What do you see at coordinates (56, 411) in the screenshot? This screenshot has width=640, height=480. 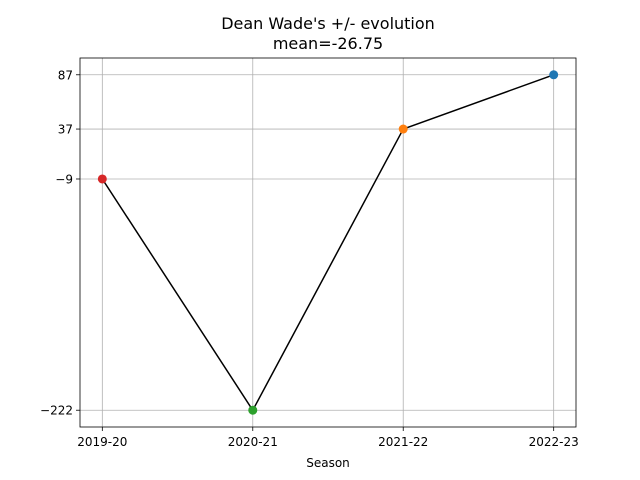 I see `y-tick-label: −222` at bounding box center [56, 411].